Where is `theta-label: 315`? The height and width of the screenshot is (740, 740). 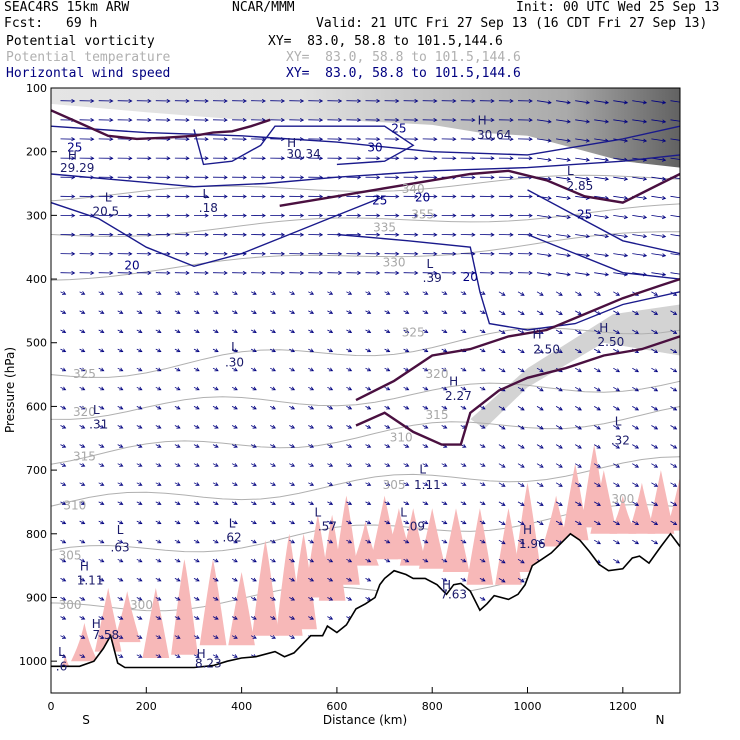 theta-label: 315 is located at coordinates (84, 457).